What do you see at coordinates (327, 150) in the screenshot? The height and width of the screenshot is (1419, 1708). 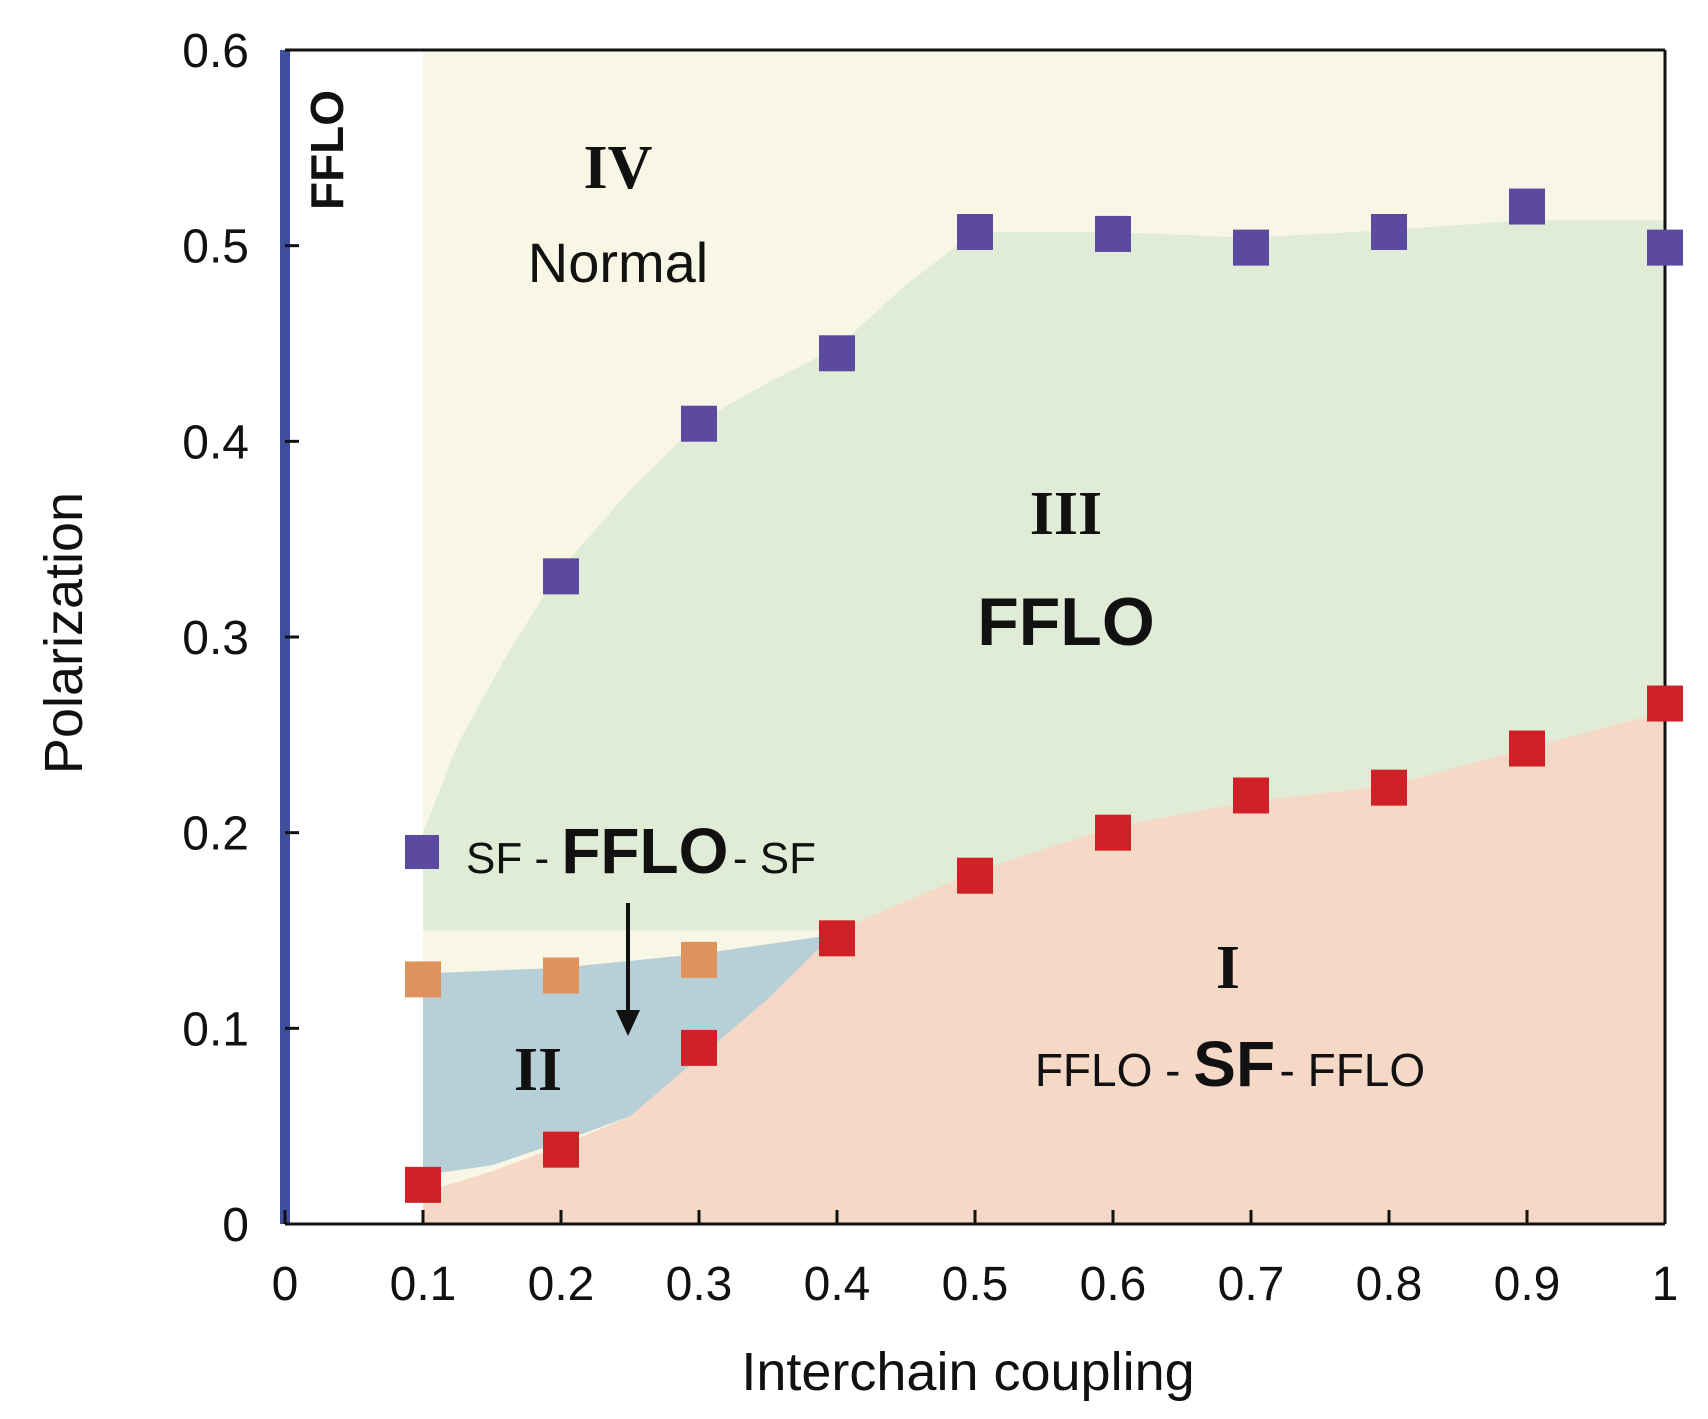 I see `fflo-axis-label: FFLO` at bounding box center [327, 150].